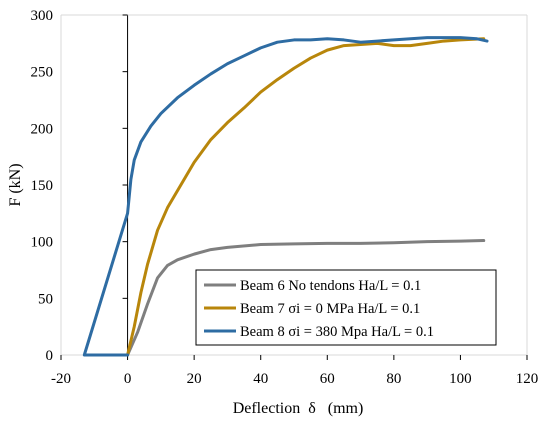 The height and width of the screenshot is (422, 550). What do you see at coordinates (50, 356) in the screenshot?
I see `y-tick-label: 0` at bounding box center [50, 356].